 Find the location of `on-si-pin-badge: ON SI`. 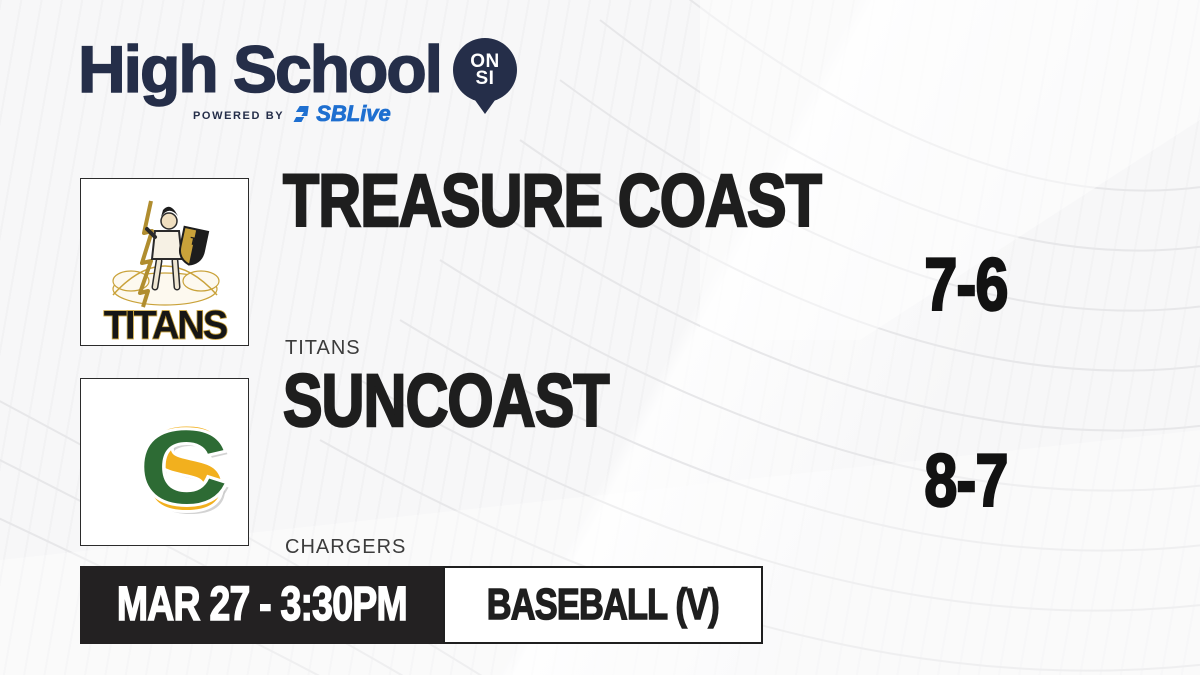

on-si-pin-badge: ON SI is located at coordinates (484, 76).